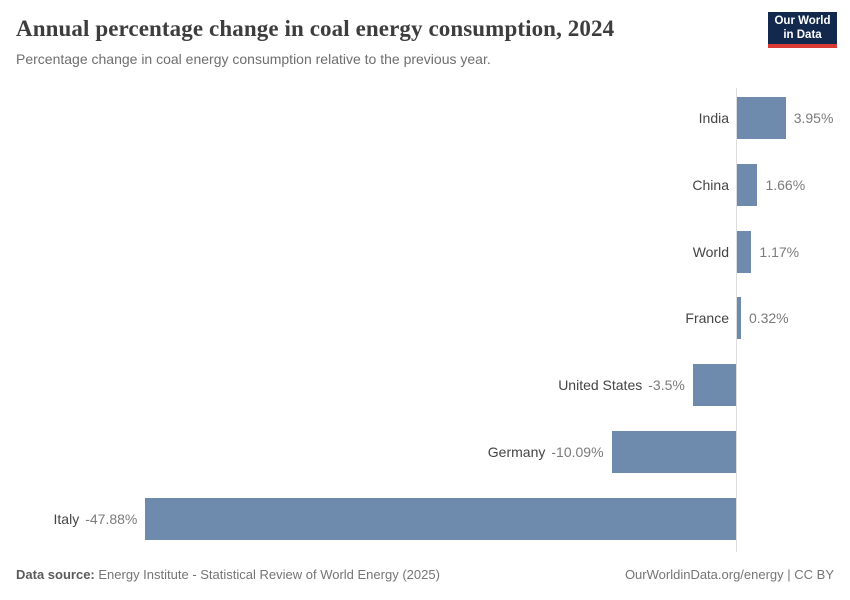 The height and width of the screenshot is (600, 850). Describe the element at coordinates (761, 118) in the screenshot. I see `bar-india` at that location.